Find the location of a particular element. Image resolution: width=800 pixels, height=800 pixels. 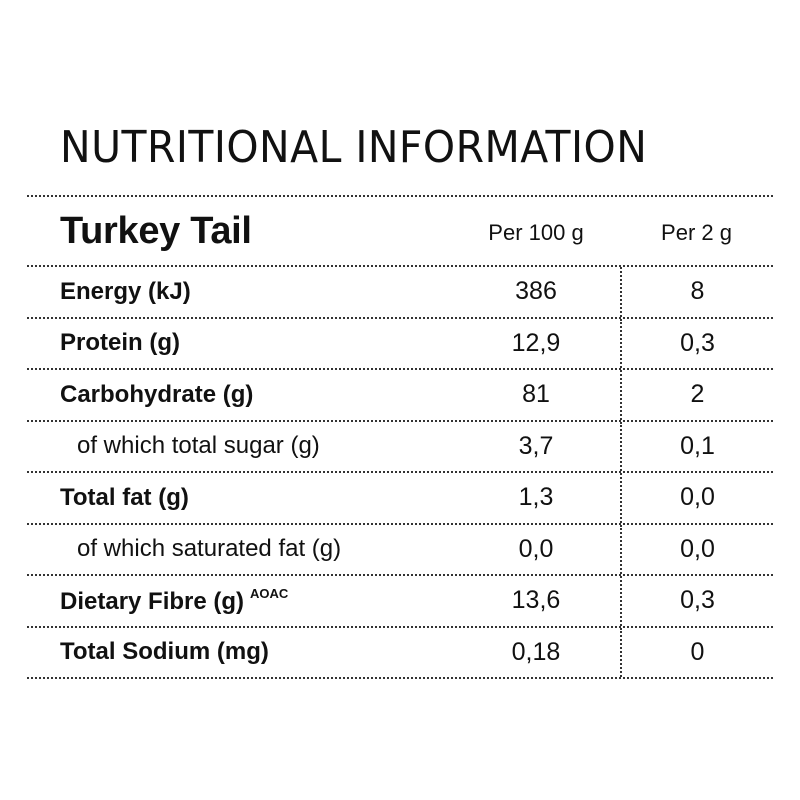

row-label: Total fat (g) is located at coordinates (124, 497).